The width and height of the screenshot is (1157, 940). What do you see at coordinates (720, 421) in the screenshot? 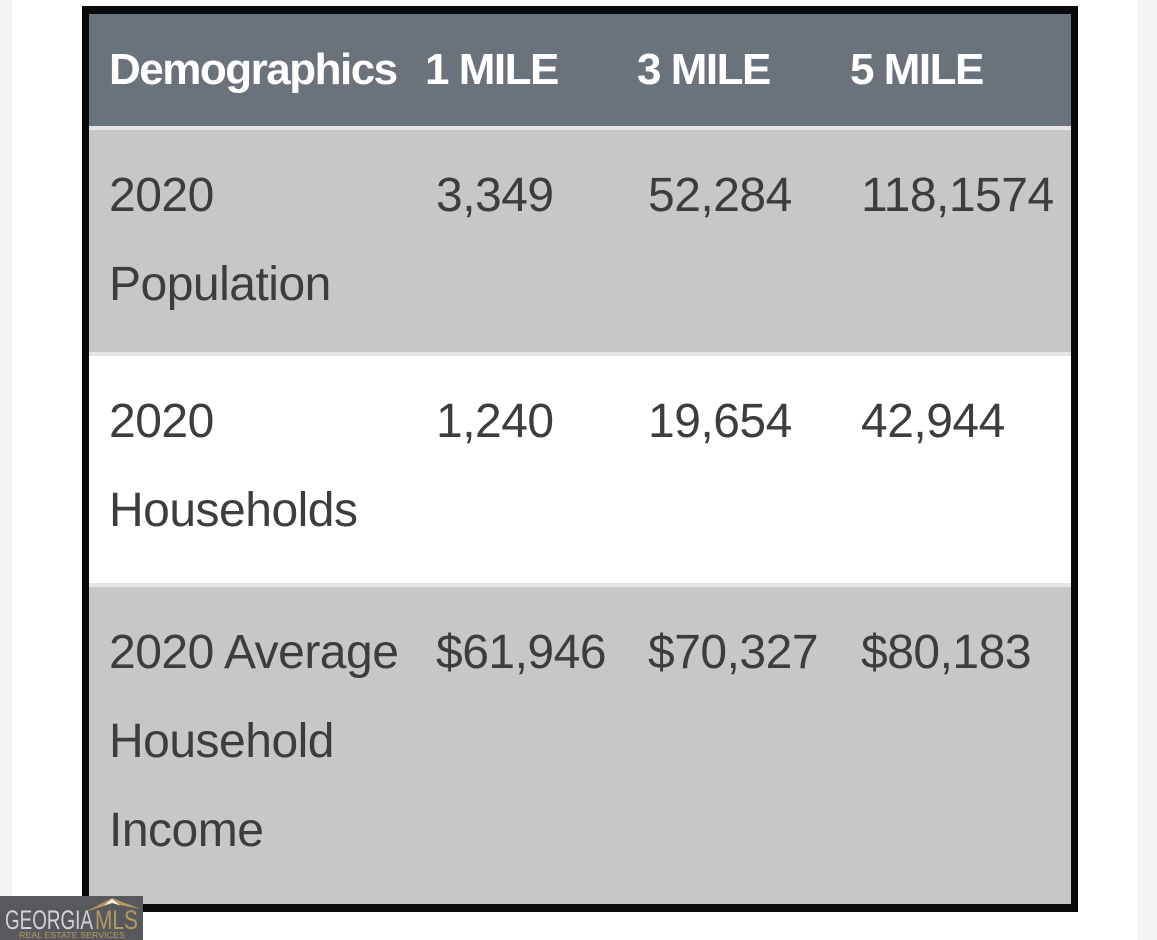
I see `households-3-mile-value: 19,654` at bounding box center [720, 421].